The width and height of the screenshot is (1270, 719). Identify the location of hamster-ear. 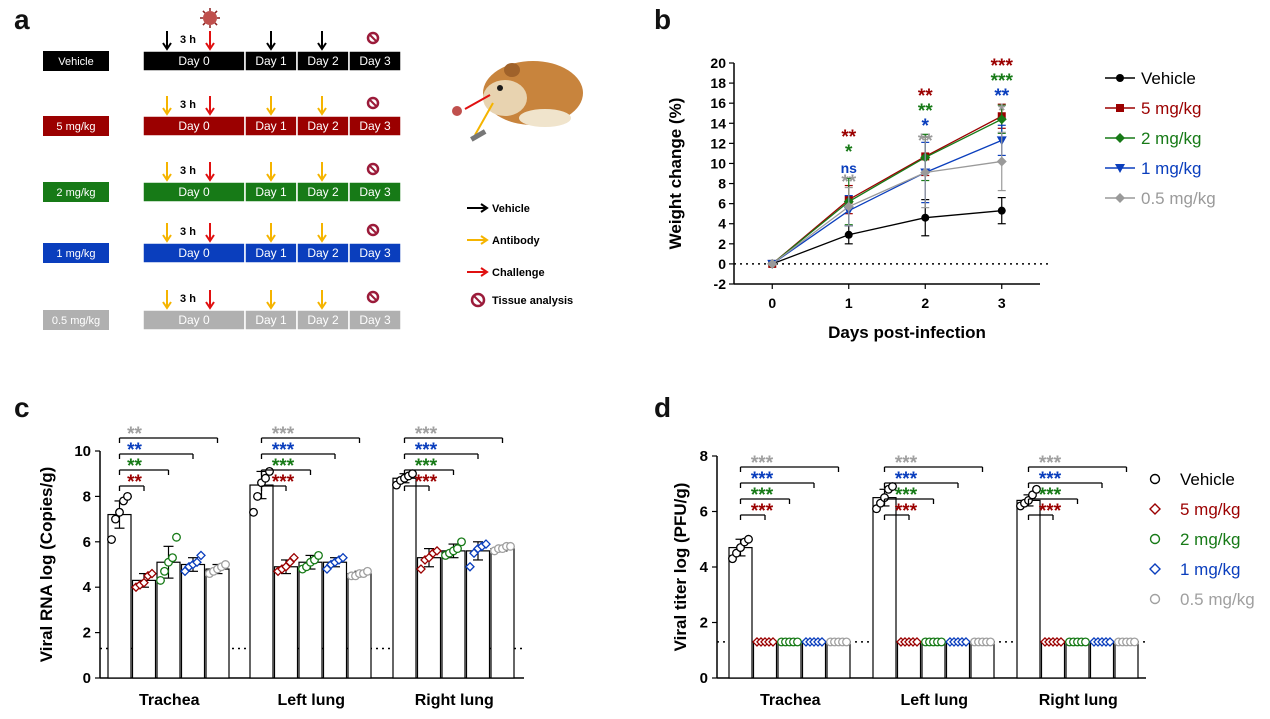
(512, 70).